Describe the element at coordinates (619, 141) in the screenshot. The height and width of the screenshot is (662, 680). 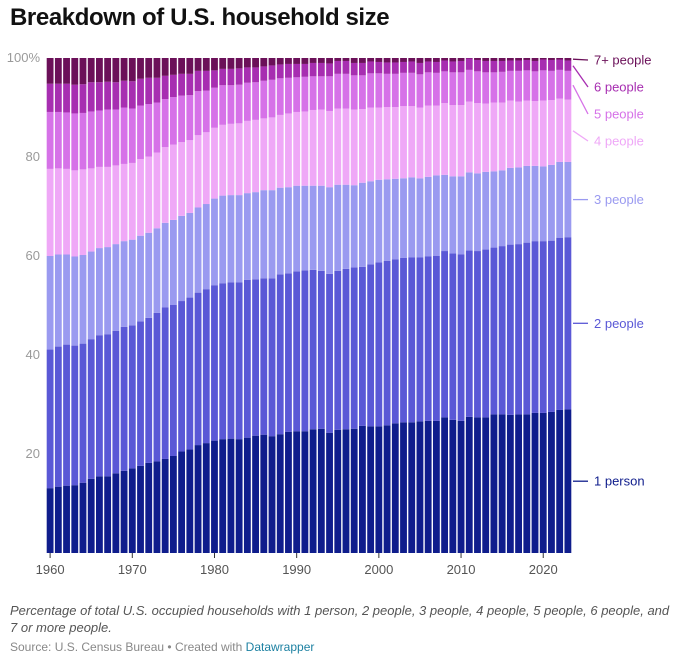
I see `series-label-3: 4 people` at that location.